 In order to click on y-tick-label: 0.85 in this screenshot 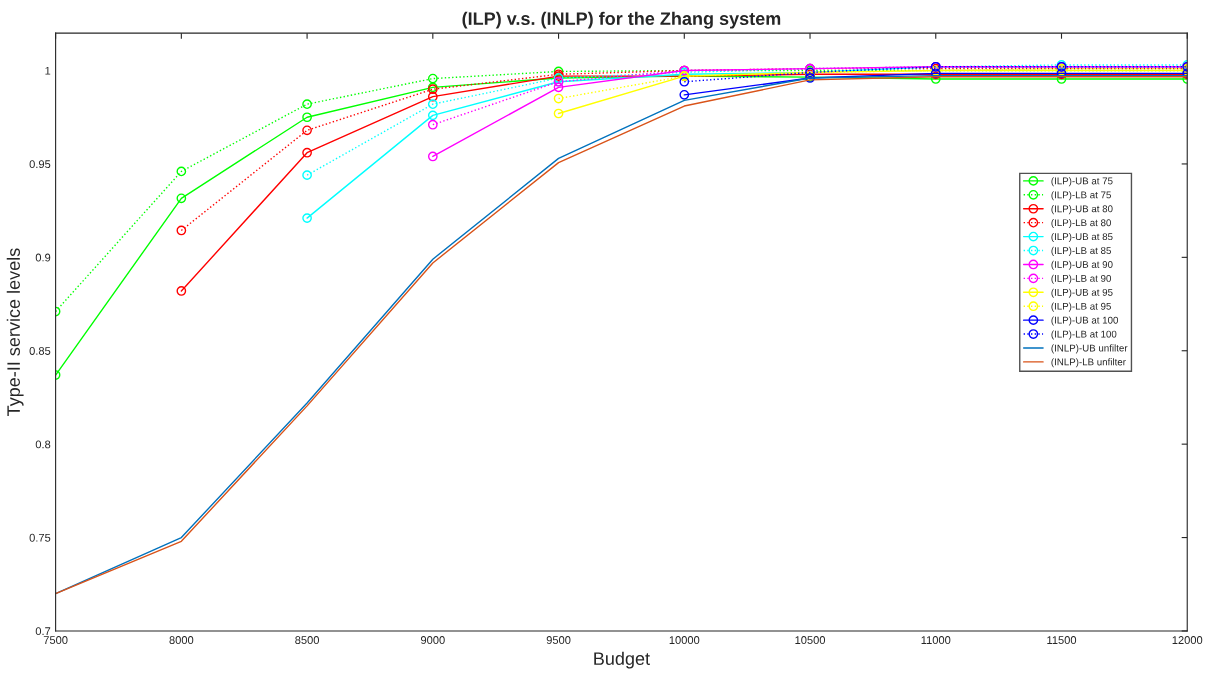, I will do `click(40, 351)`.